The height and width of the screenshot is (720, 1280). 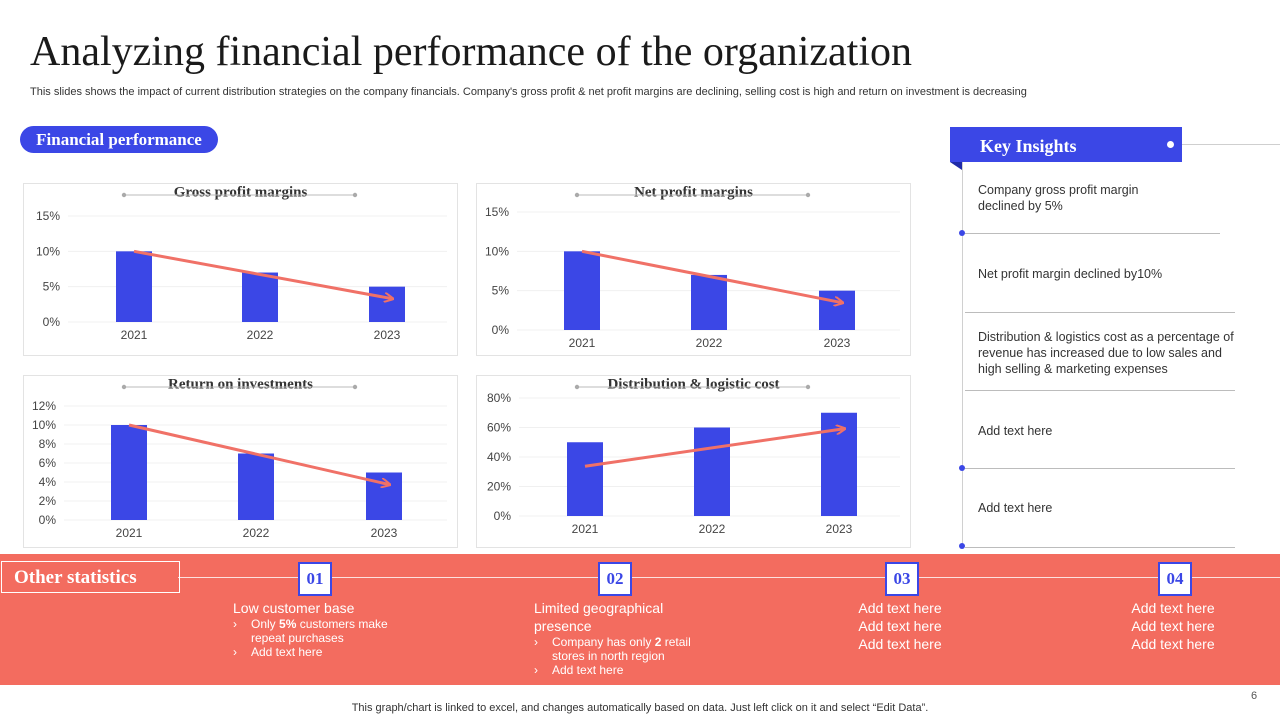 I want to click on stat-number-01: 01, so click(x=315, y=579).